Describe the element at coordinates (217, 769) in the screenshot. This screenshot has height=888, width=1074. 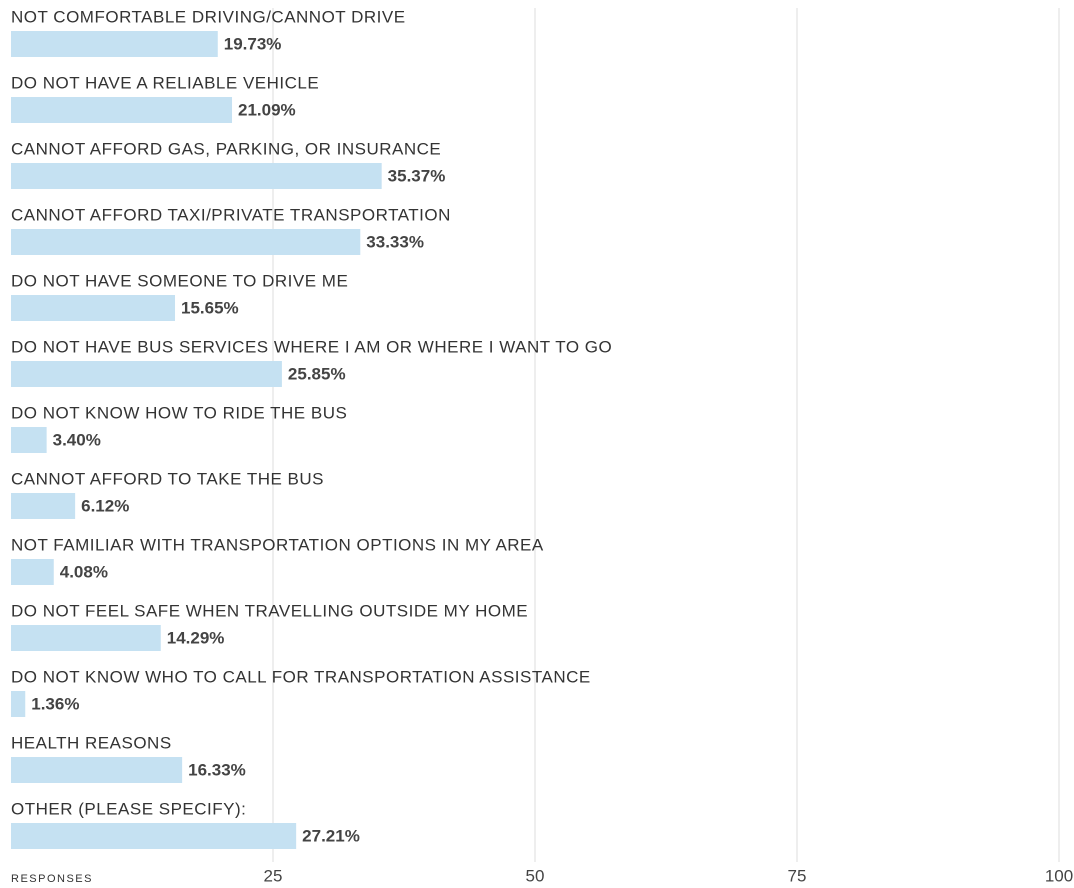
I see `value-label: 16.33%` at that location.